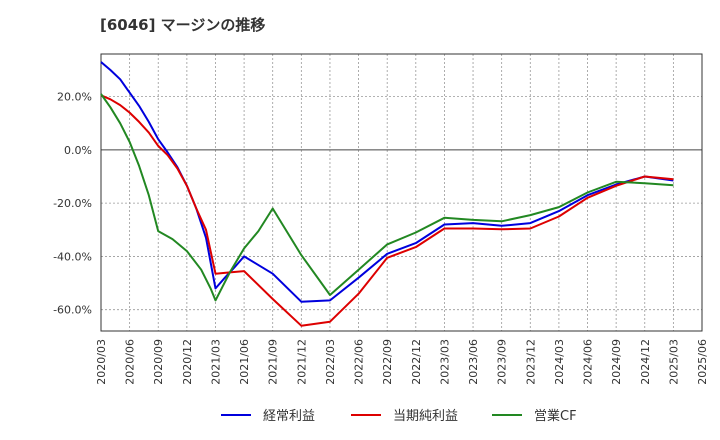  I want to click on y-tick-label: -40.0%, so click(72, 256).